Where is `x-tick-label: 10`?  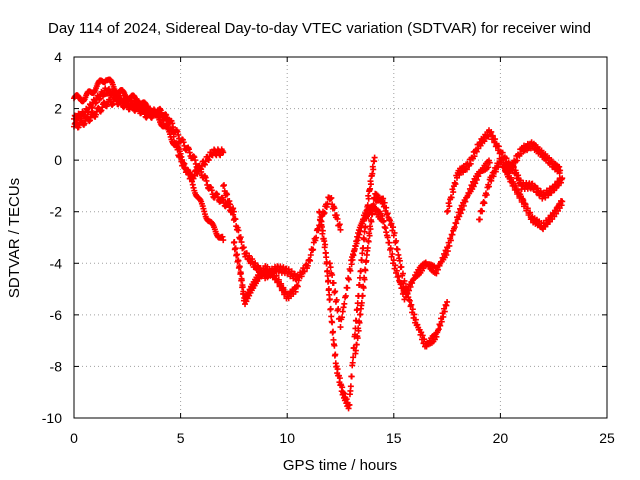 x-tick-label: 10 is located at coordinates (287, 438).